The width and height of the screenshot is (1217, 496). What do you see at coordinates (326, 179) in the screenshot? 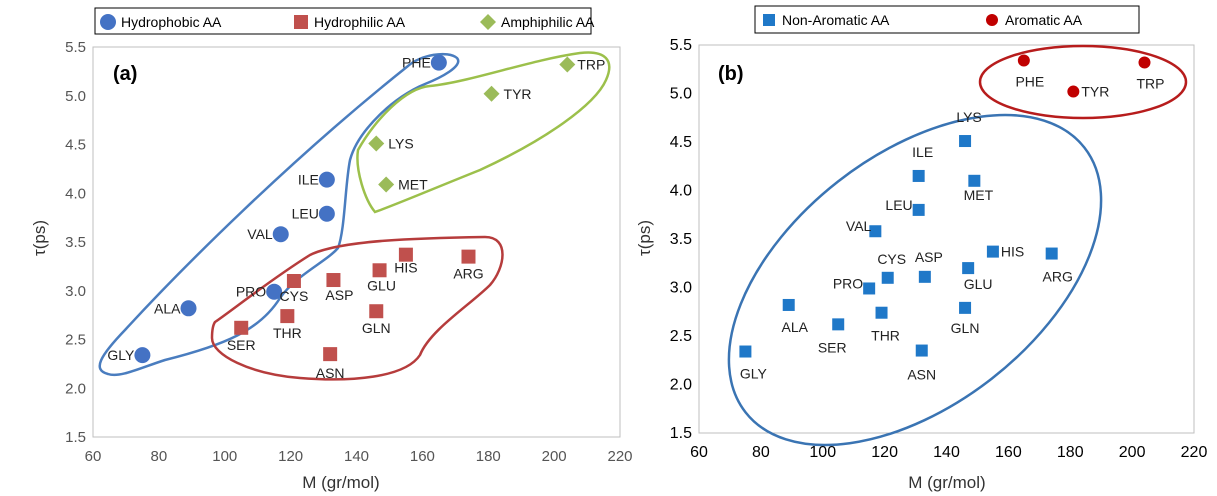
I see `point-ile` at bounding box center [326, 179].